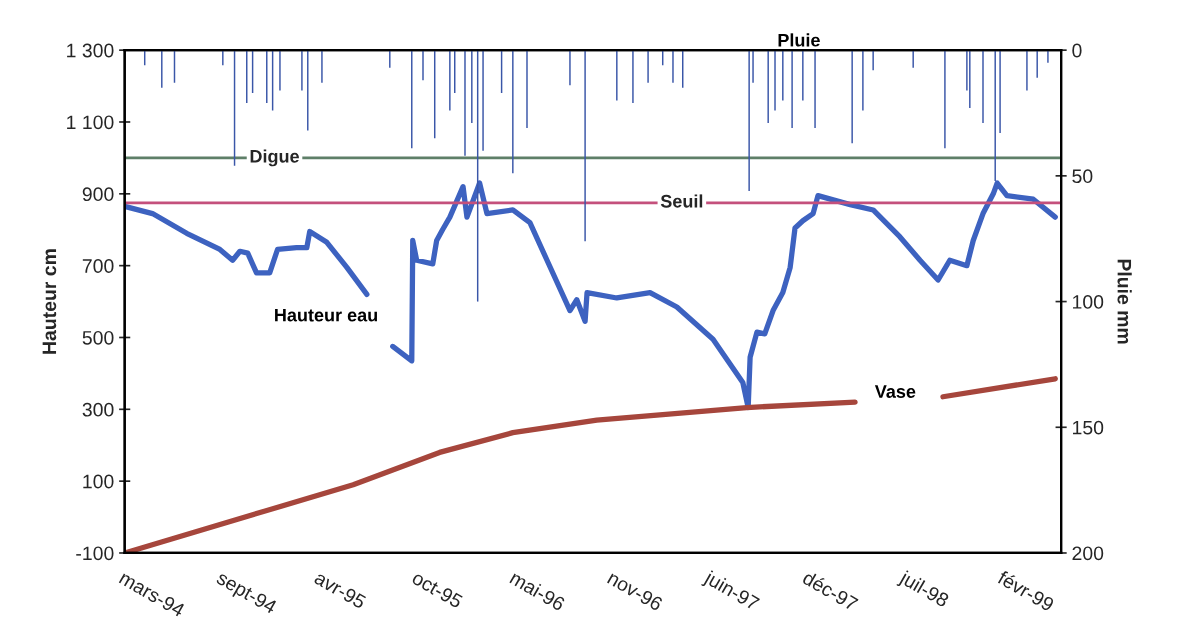 The height and width of the screenshot is (643, 1199). Describe the element at coordinates (799, 40) in the screenshot. I see `series-label: Pluie` at that location.